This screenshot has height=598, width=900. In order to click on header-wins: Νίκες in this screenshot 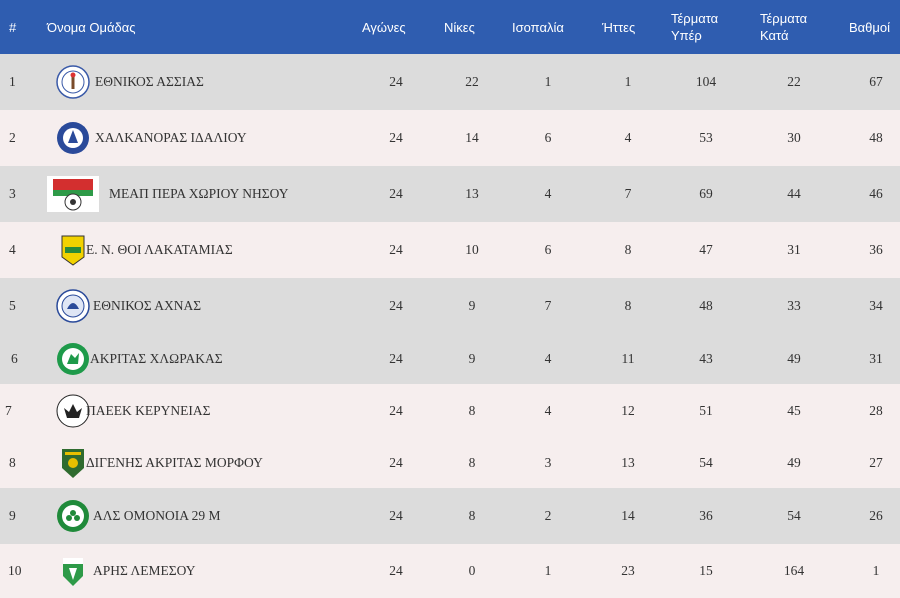, I will do `click(459, 27)`.